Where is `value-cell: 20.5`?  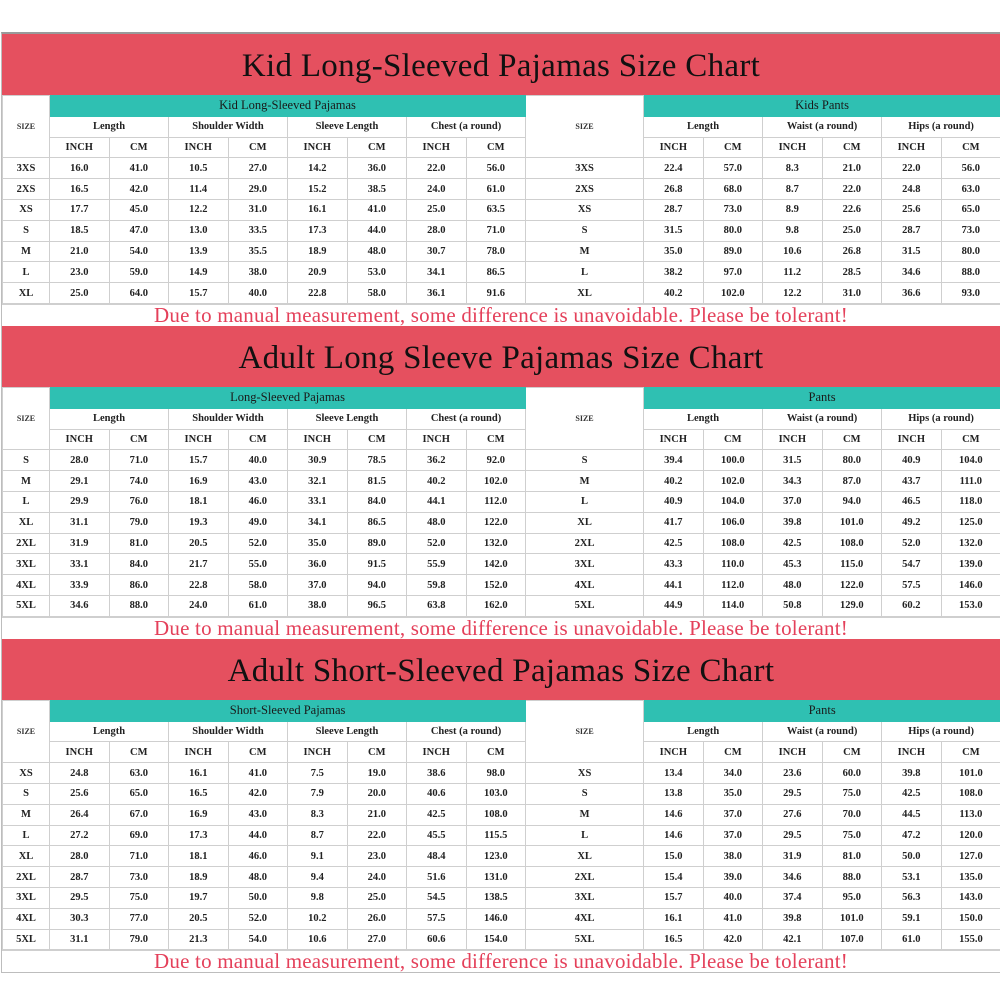 value-cell: 20.5 is located at coordinates (198, 543).